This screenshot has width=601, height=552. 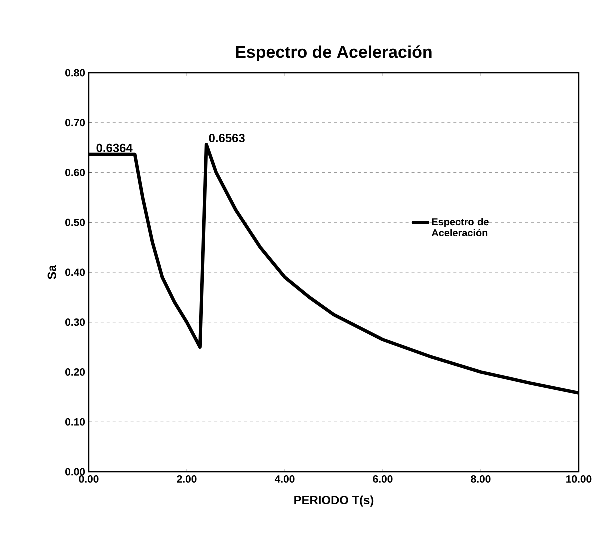 What do you see at coordinates (383, 479) in the screenshot?
I see `x-tick-label: 6.00` at bounding box center [383, 479].